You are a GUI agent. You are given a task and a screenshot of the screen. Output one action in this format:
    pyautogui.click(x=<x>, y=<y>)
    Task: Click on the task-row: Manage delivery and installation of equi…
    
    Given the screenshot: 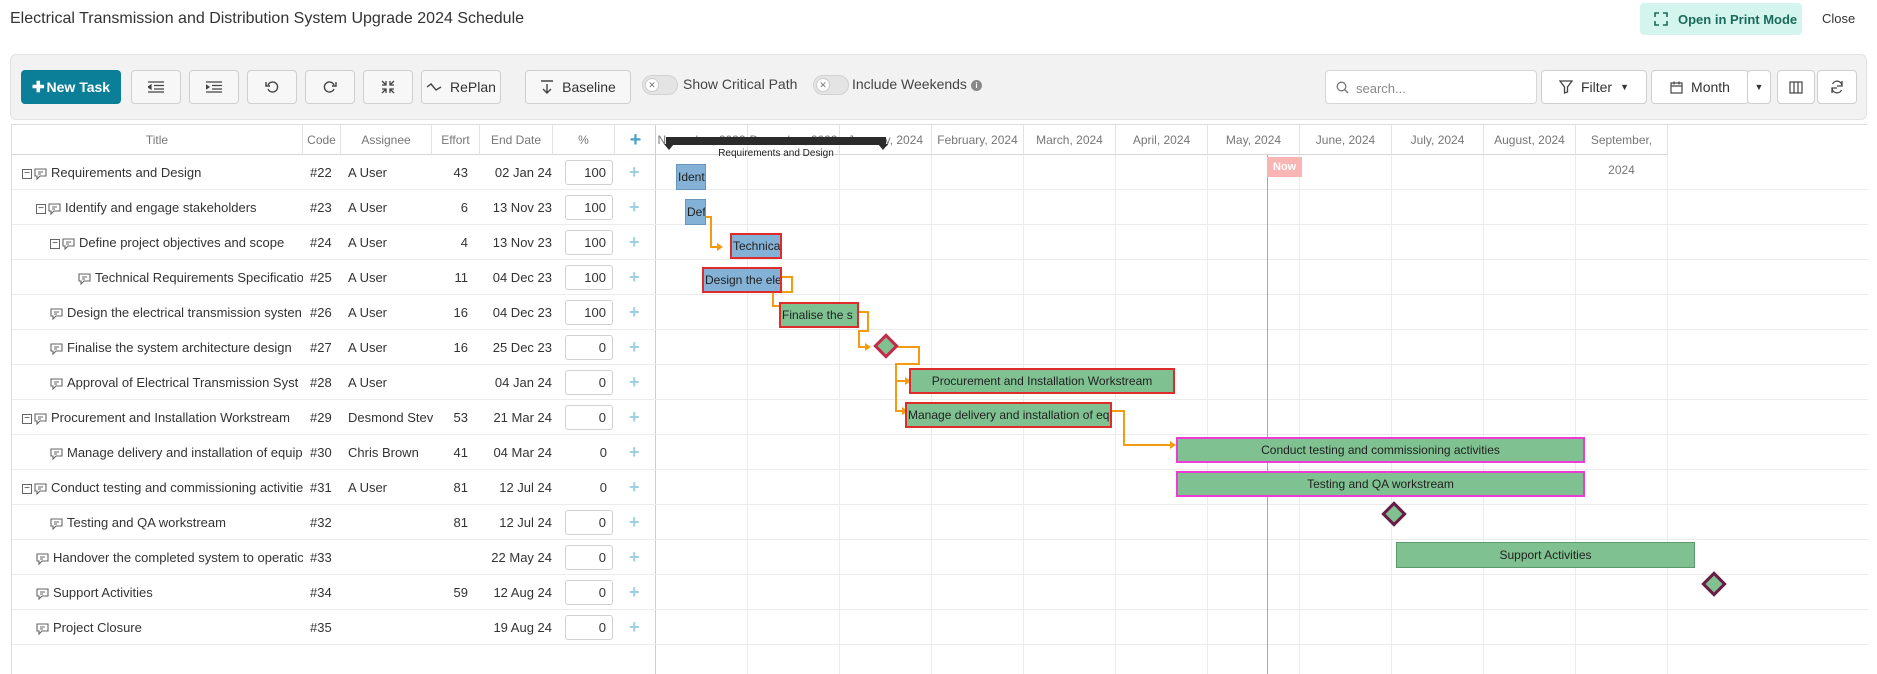 What is the action you would take?
    pyautogui.click(x=334, y=452)
    